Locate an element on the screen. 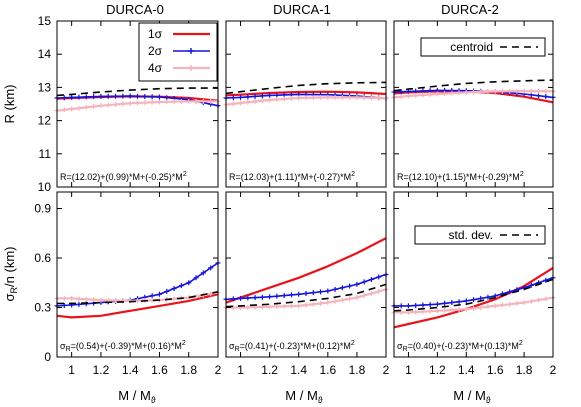 This screenshot has height=407, width=581. fit-formula-r: R=(12.03)+(1.11)*M+(-0.27)*M2 is located at coordinates (292, 176).